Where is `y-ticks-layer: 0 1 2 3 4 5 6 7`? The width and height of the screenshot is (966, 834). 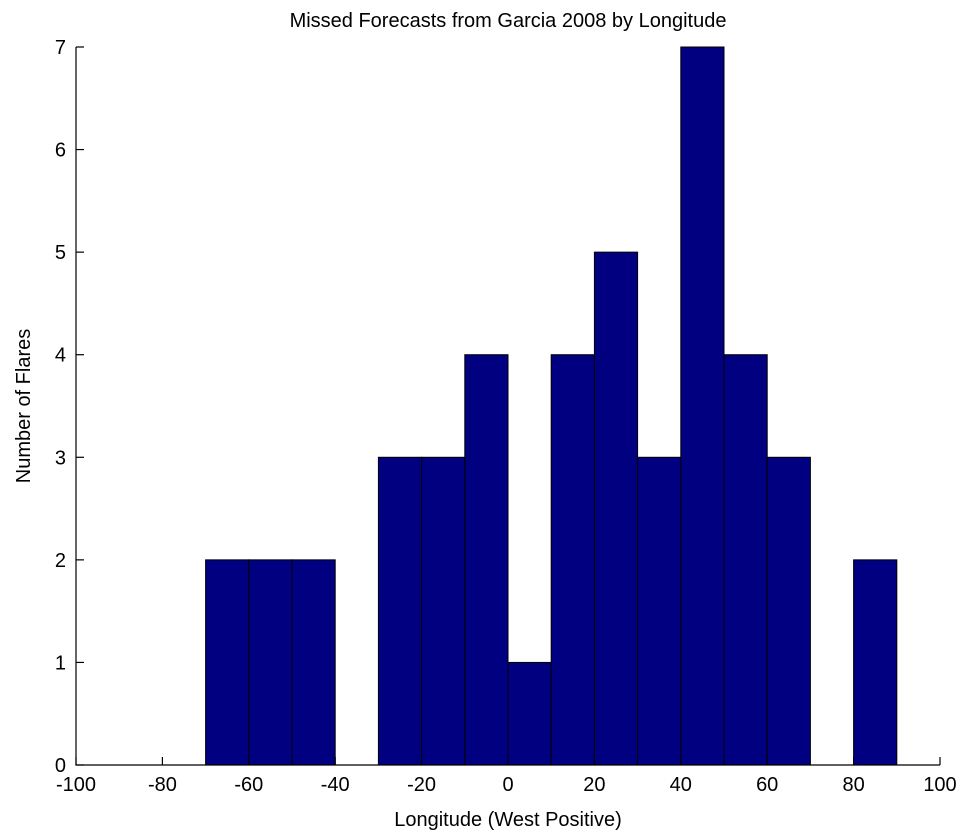
y-ticks-layer: 0 1 2 3 4 5 6 7 is located at coordinates (69, 407).